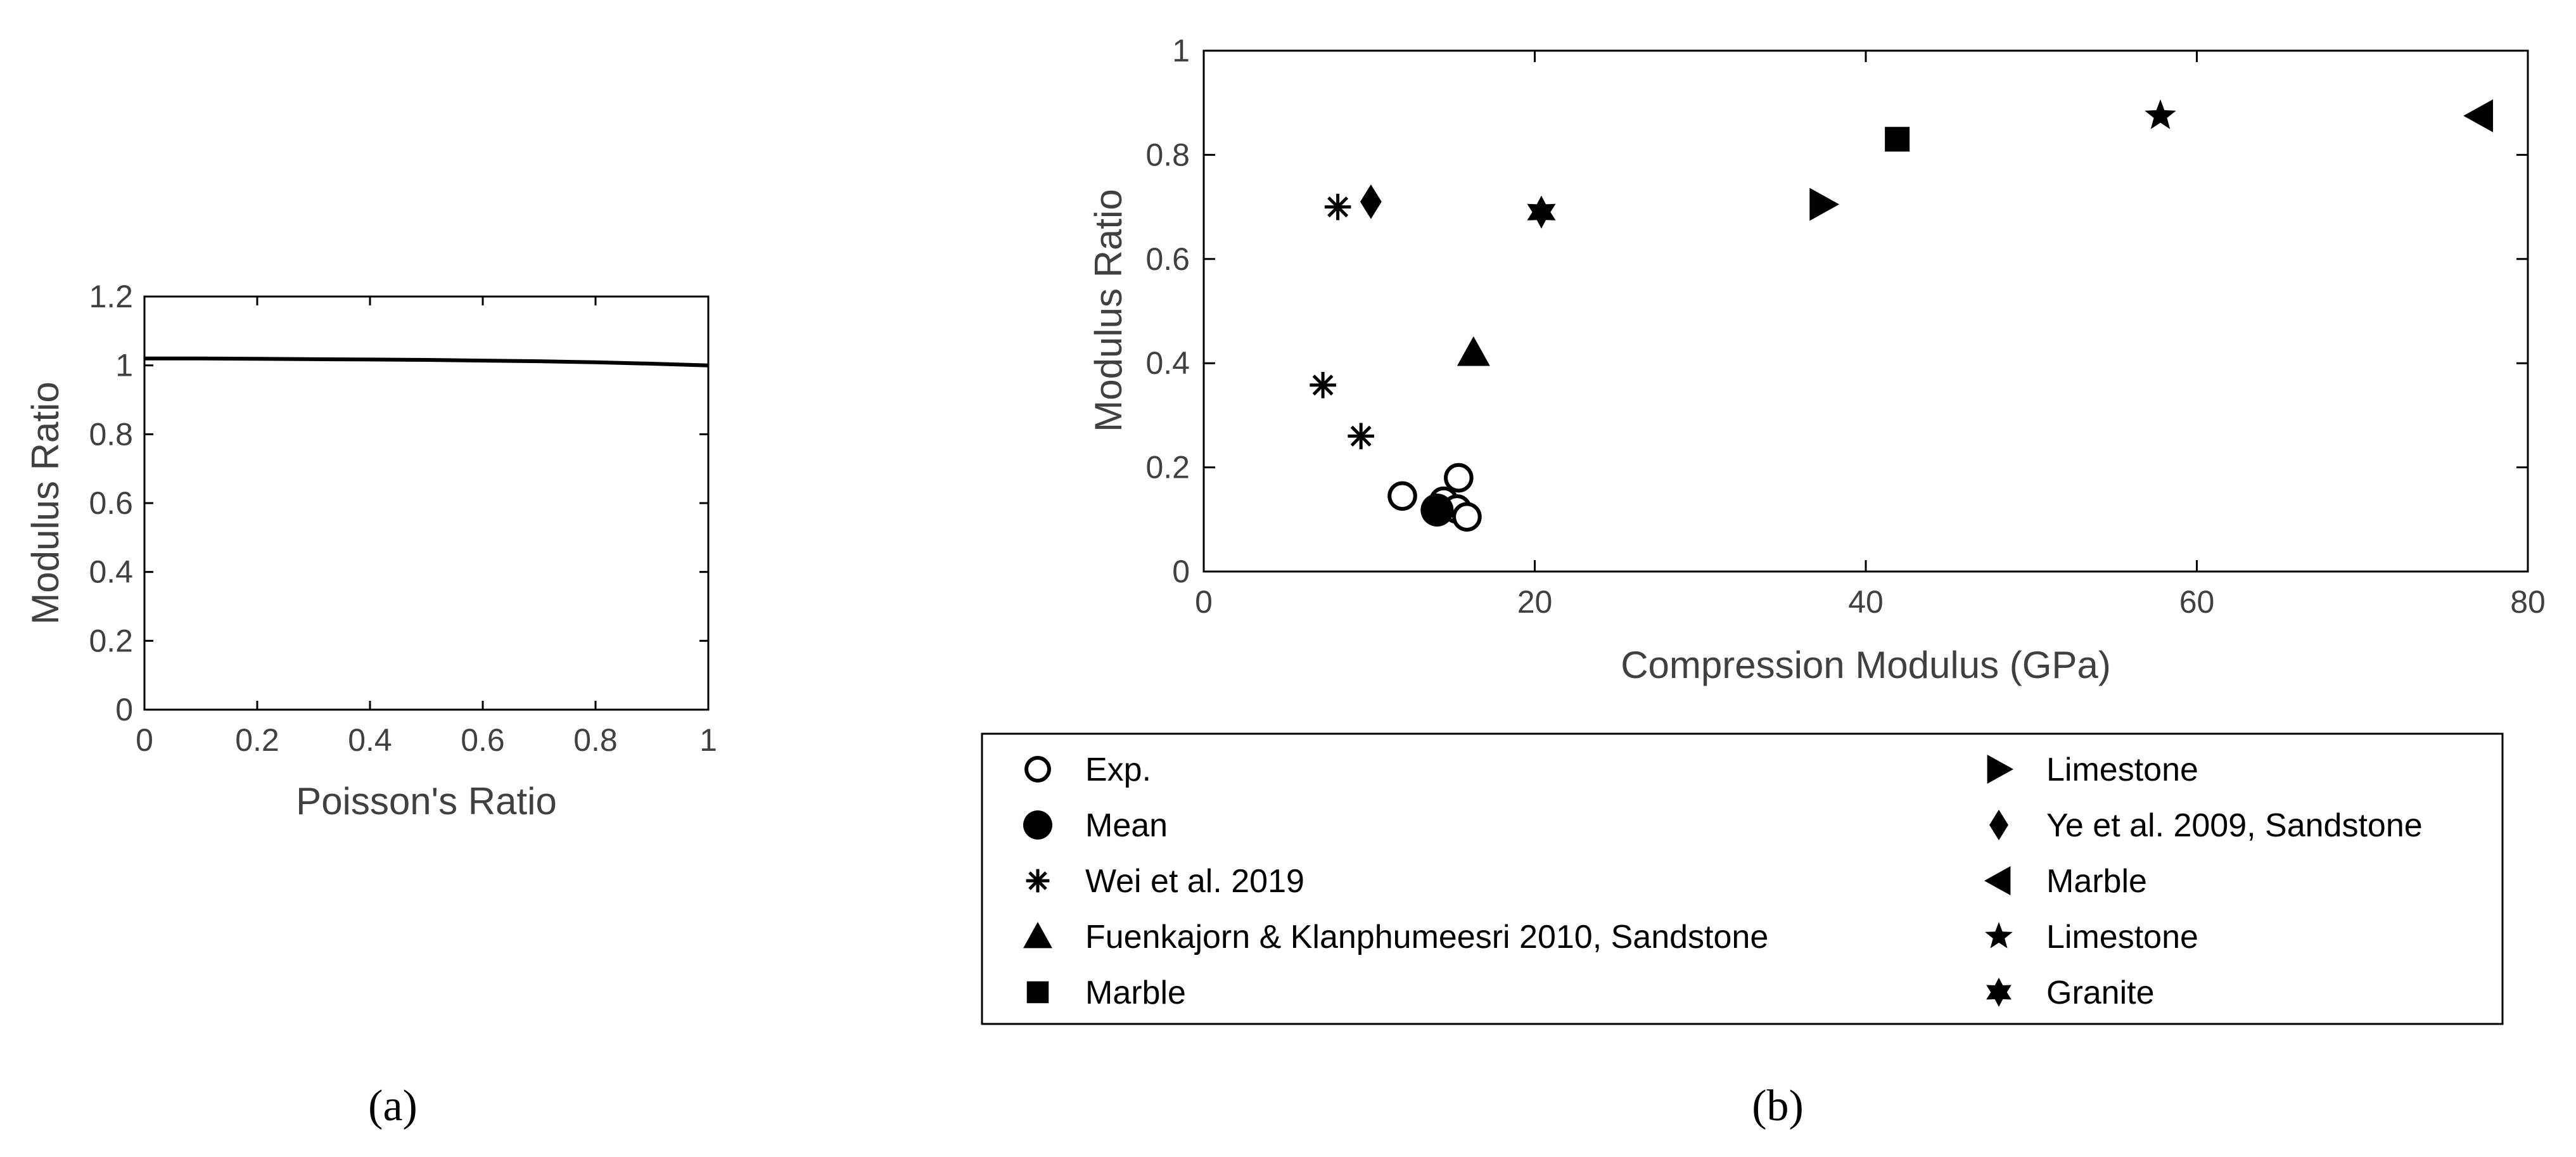 Image resolution: width=2576 pixels, height=1157 pixels. Describe the element at coordinates (1037, 825) in the screenshot. I see `legend-marker-circle-filled` at that location.